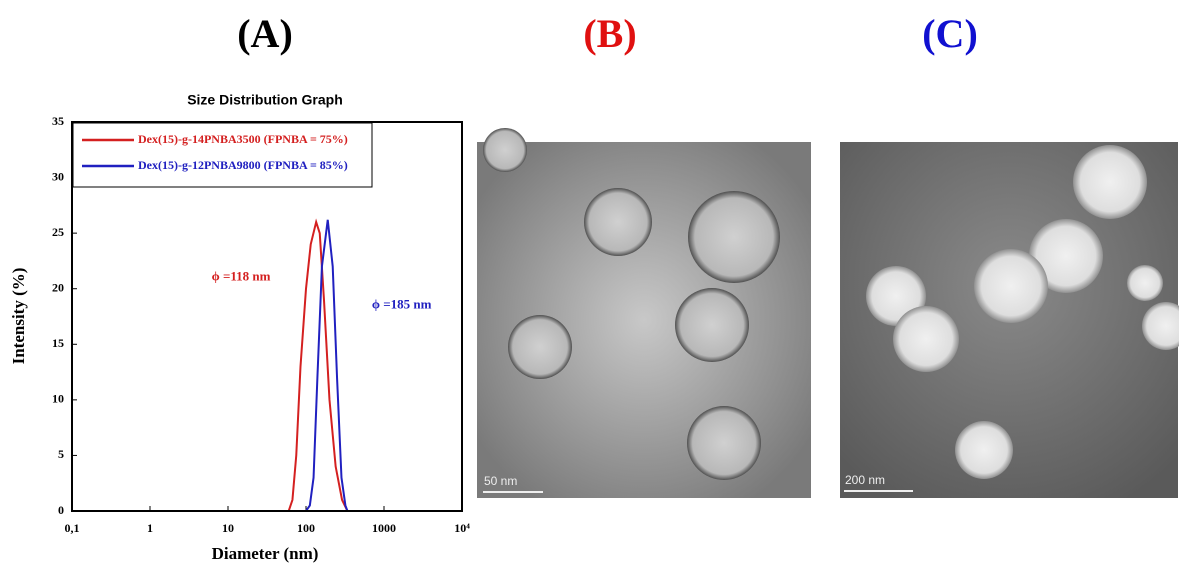 The height and width of the screenshot is (569, 1179). Describe the element at coordinates (241, 276) in the screenshot. I see `annotation: ϕ =118 nm` at that location.